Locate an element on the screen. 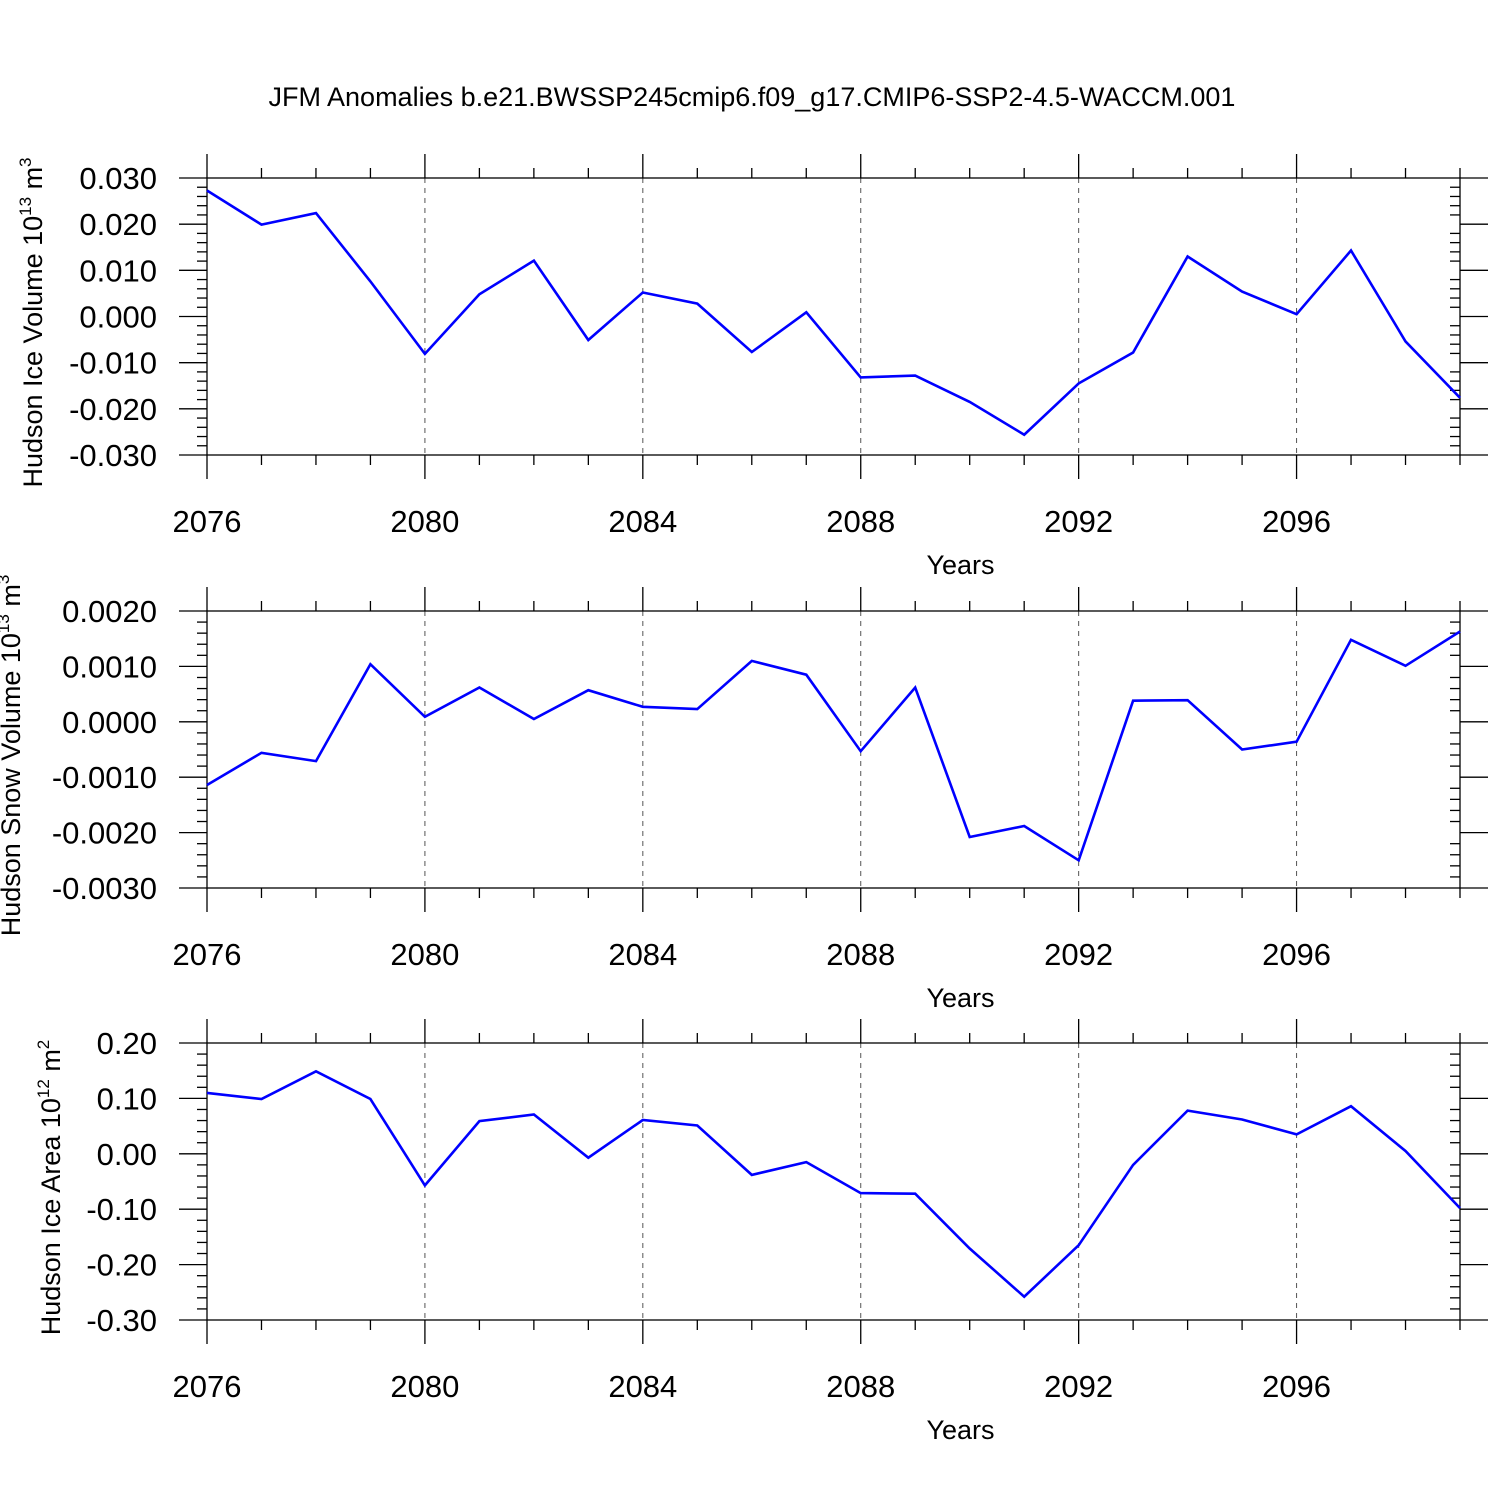 Image resolution: width=1500 pixels, height=1500 pixels. ice-volume-x-tick-label: 2080 is located at coordinates (424, 521).